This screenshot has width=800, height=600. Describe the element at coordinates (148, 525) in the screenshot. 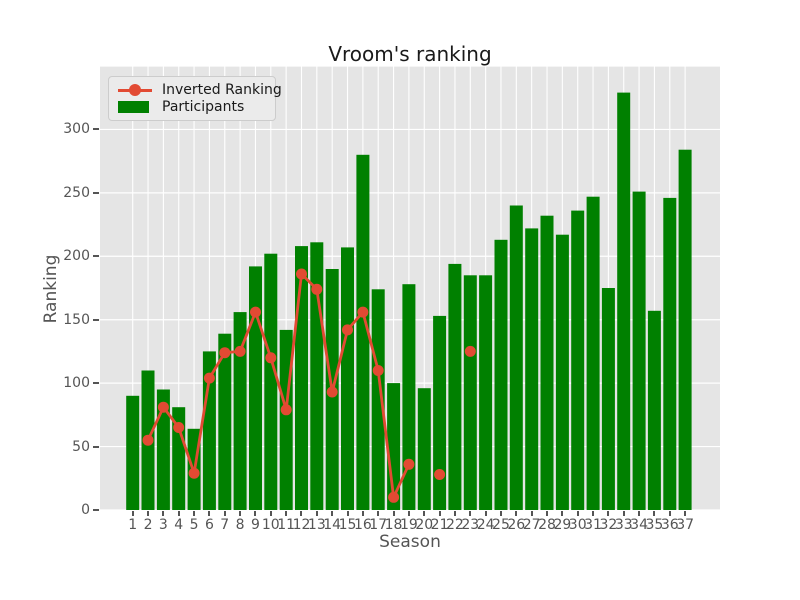

I see `x-tick-label-2: 2` at that location.